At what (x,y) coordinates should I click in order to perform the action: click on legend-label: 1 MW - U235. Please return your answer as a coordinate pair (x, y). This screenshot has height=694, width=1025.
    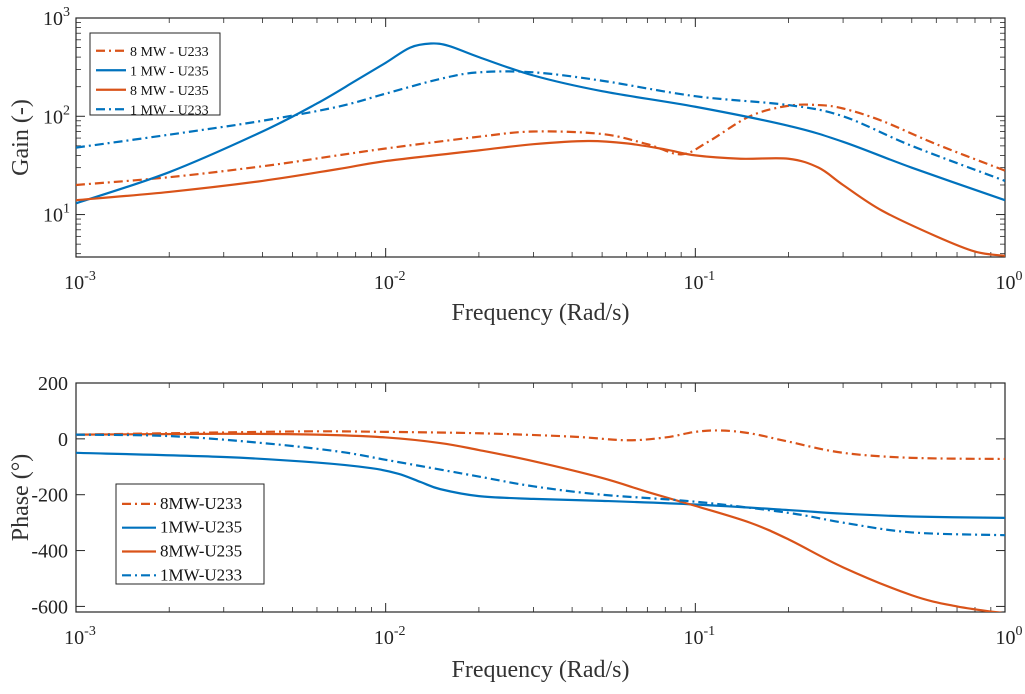
    Looking at the image, I should click on (169, 71).